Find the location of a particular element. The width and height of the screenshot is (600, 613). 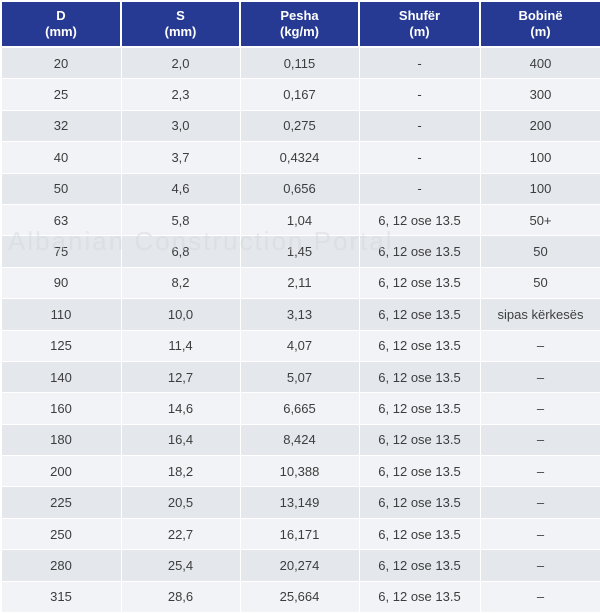

cell-diameter: 50 is located at coordinates (61, 188).